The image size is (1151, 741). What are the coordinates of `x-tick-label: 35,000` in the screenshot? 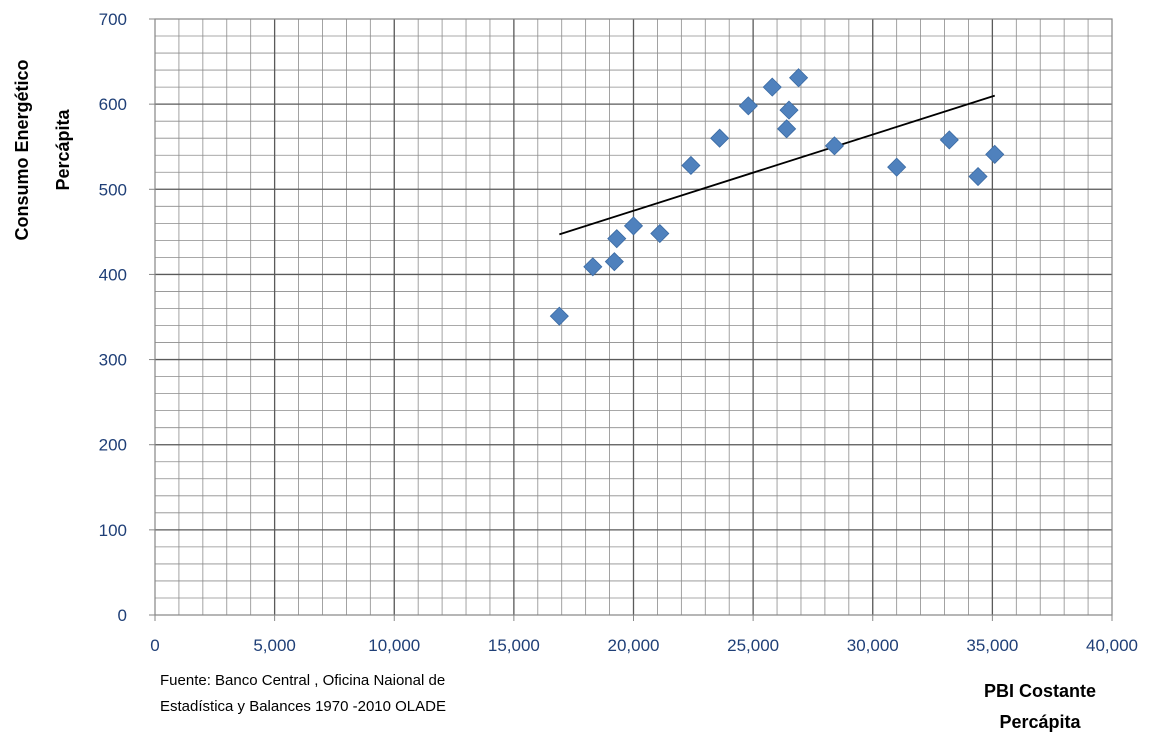 It's located at (992, 645).